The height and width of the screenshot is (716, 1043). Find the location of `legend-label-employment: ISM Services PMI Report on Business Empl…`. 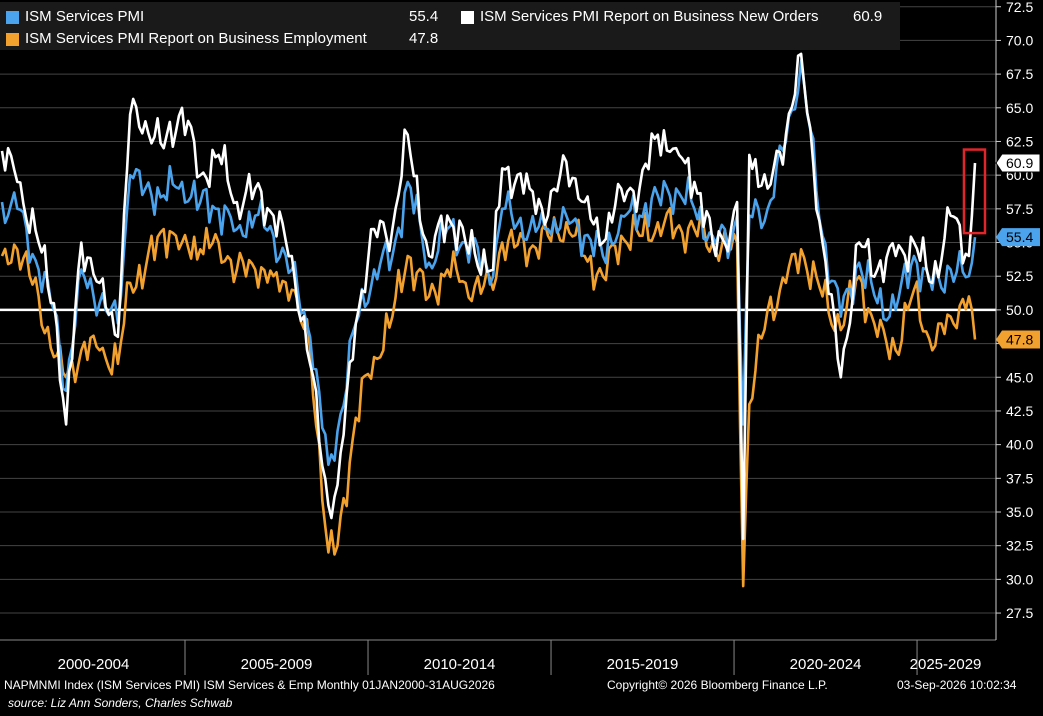

legend-label-employment: ISM Services PMI Report on Business Empl… is located at coordinates (196, 38).